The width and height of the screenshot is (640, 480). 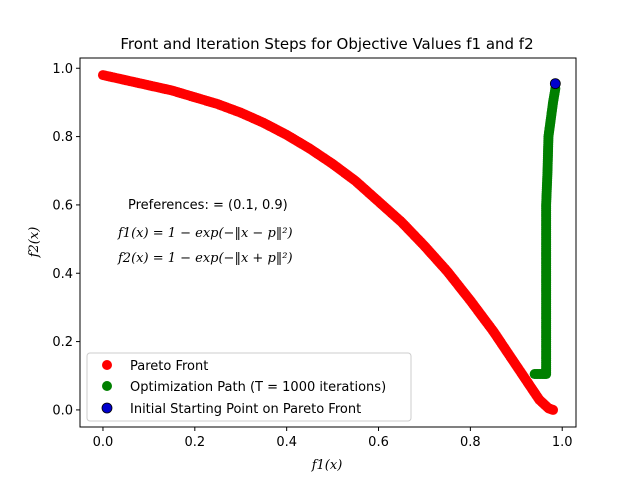 I want to click on pareto-front-point, so click(x=553, y=409).